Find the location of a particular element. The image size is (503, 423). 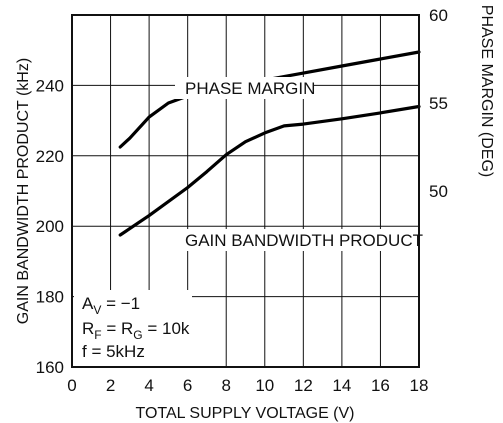

condition-rf-main: R is located at coordinates (88, 328).